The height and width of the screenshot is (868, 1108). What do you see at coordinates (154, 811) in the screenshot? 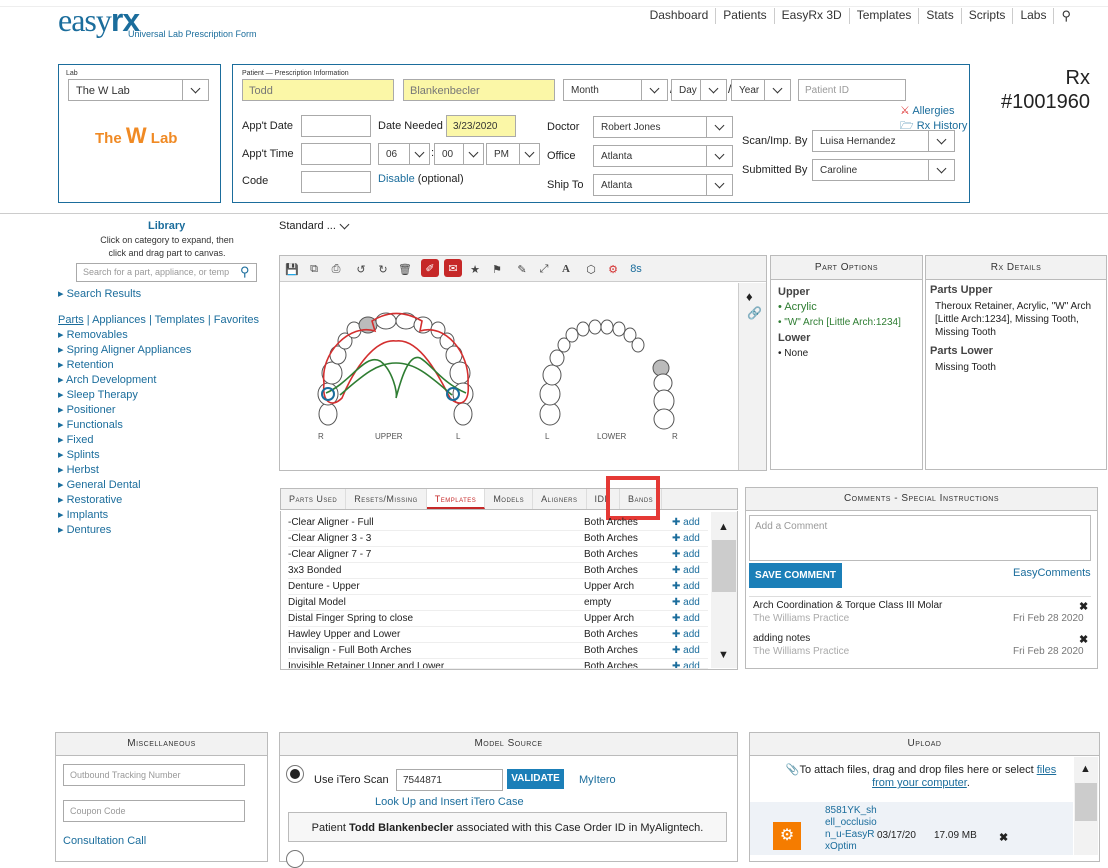
I see `coupon-code-input: Coupon Code` at bounding box center [154, 811].